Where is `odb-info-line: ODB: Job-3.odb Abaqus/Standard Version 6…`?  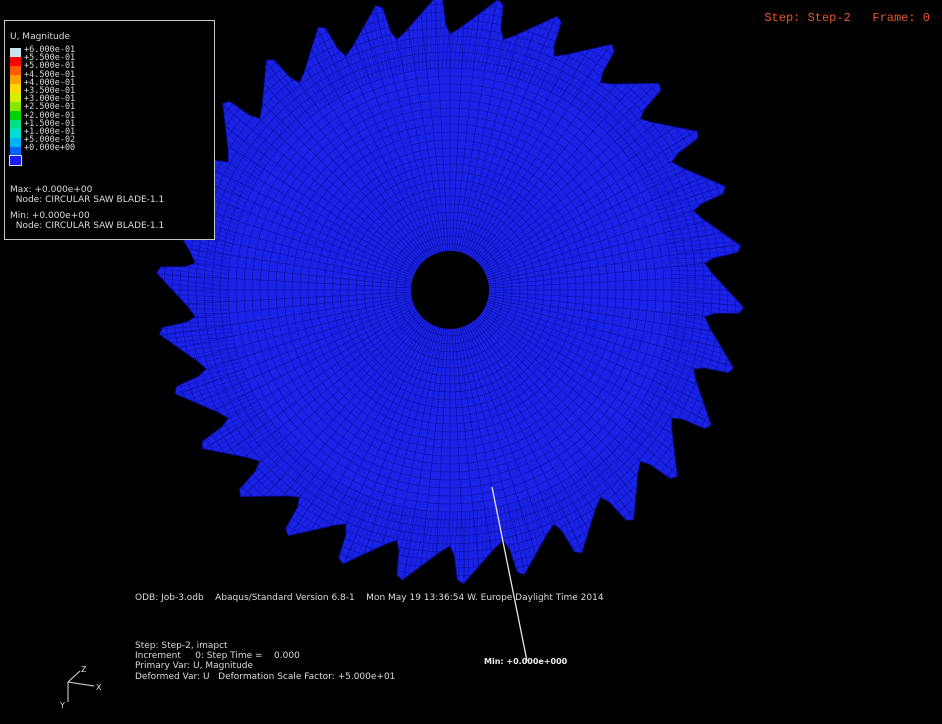 odb-info-line: ODB: Job-3.odb Abaqus/Standard Version 6… is located at coordinates (369, 598).